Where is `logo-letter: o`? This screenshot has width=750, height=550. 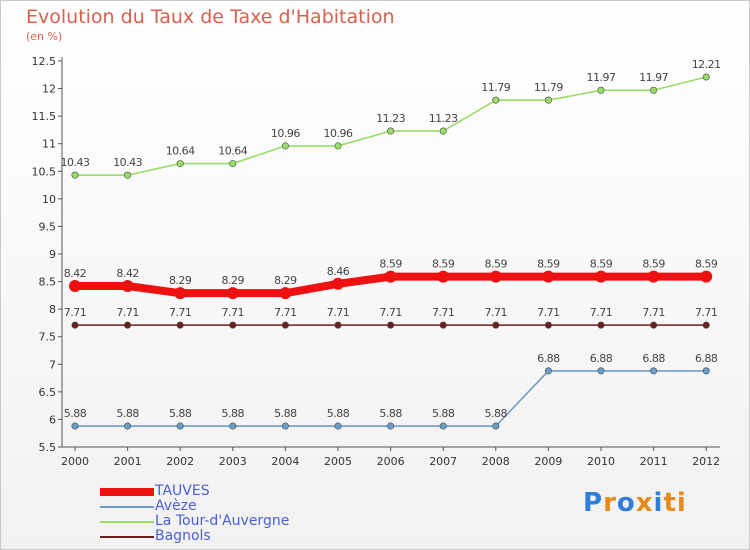
logo-letter: o is located at coordinates (626, 503).